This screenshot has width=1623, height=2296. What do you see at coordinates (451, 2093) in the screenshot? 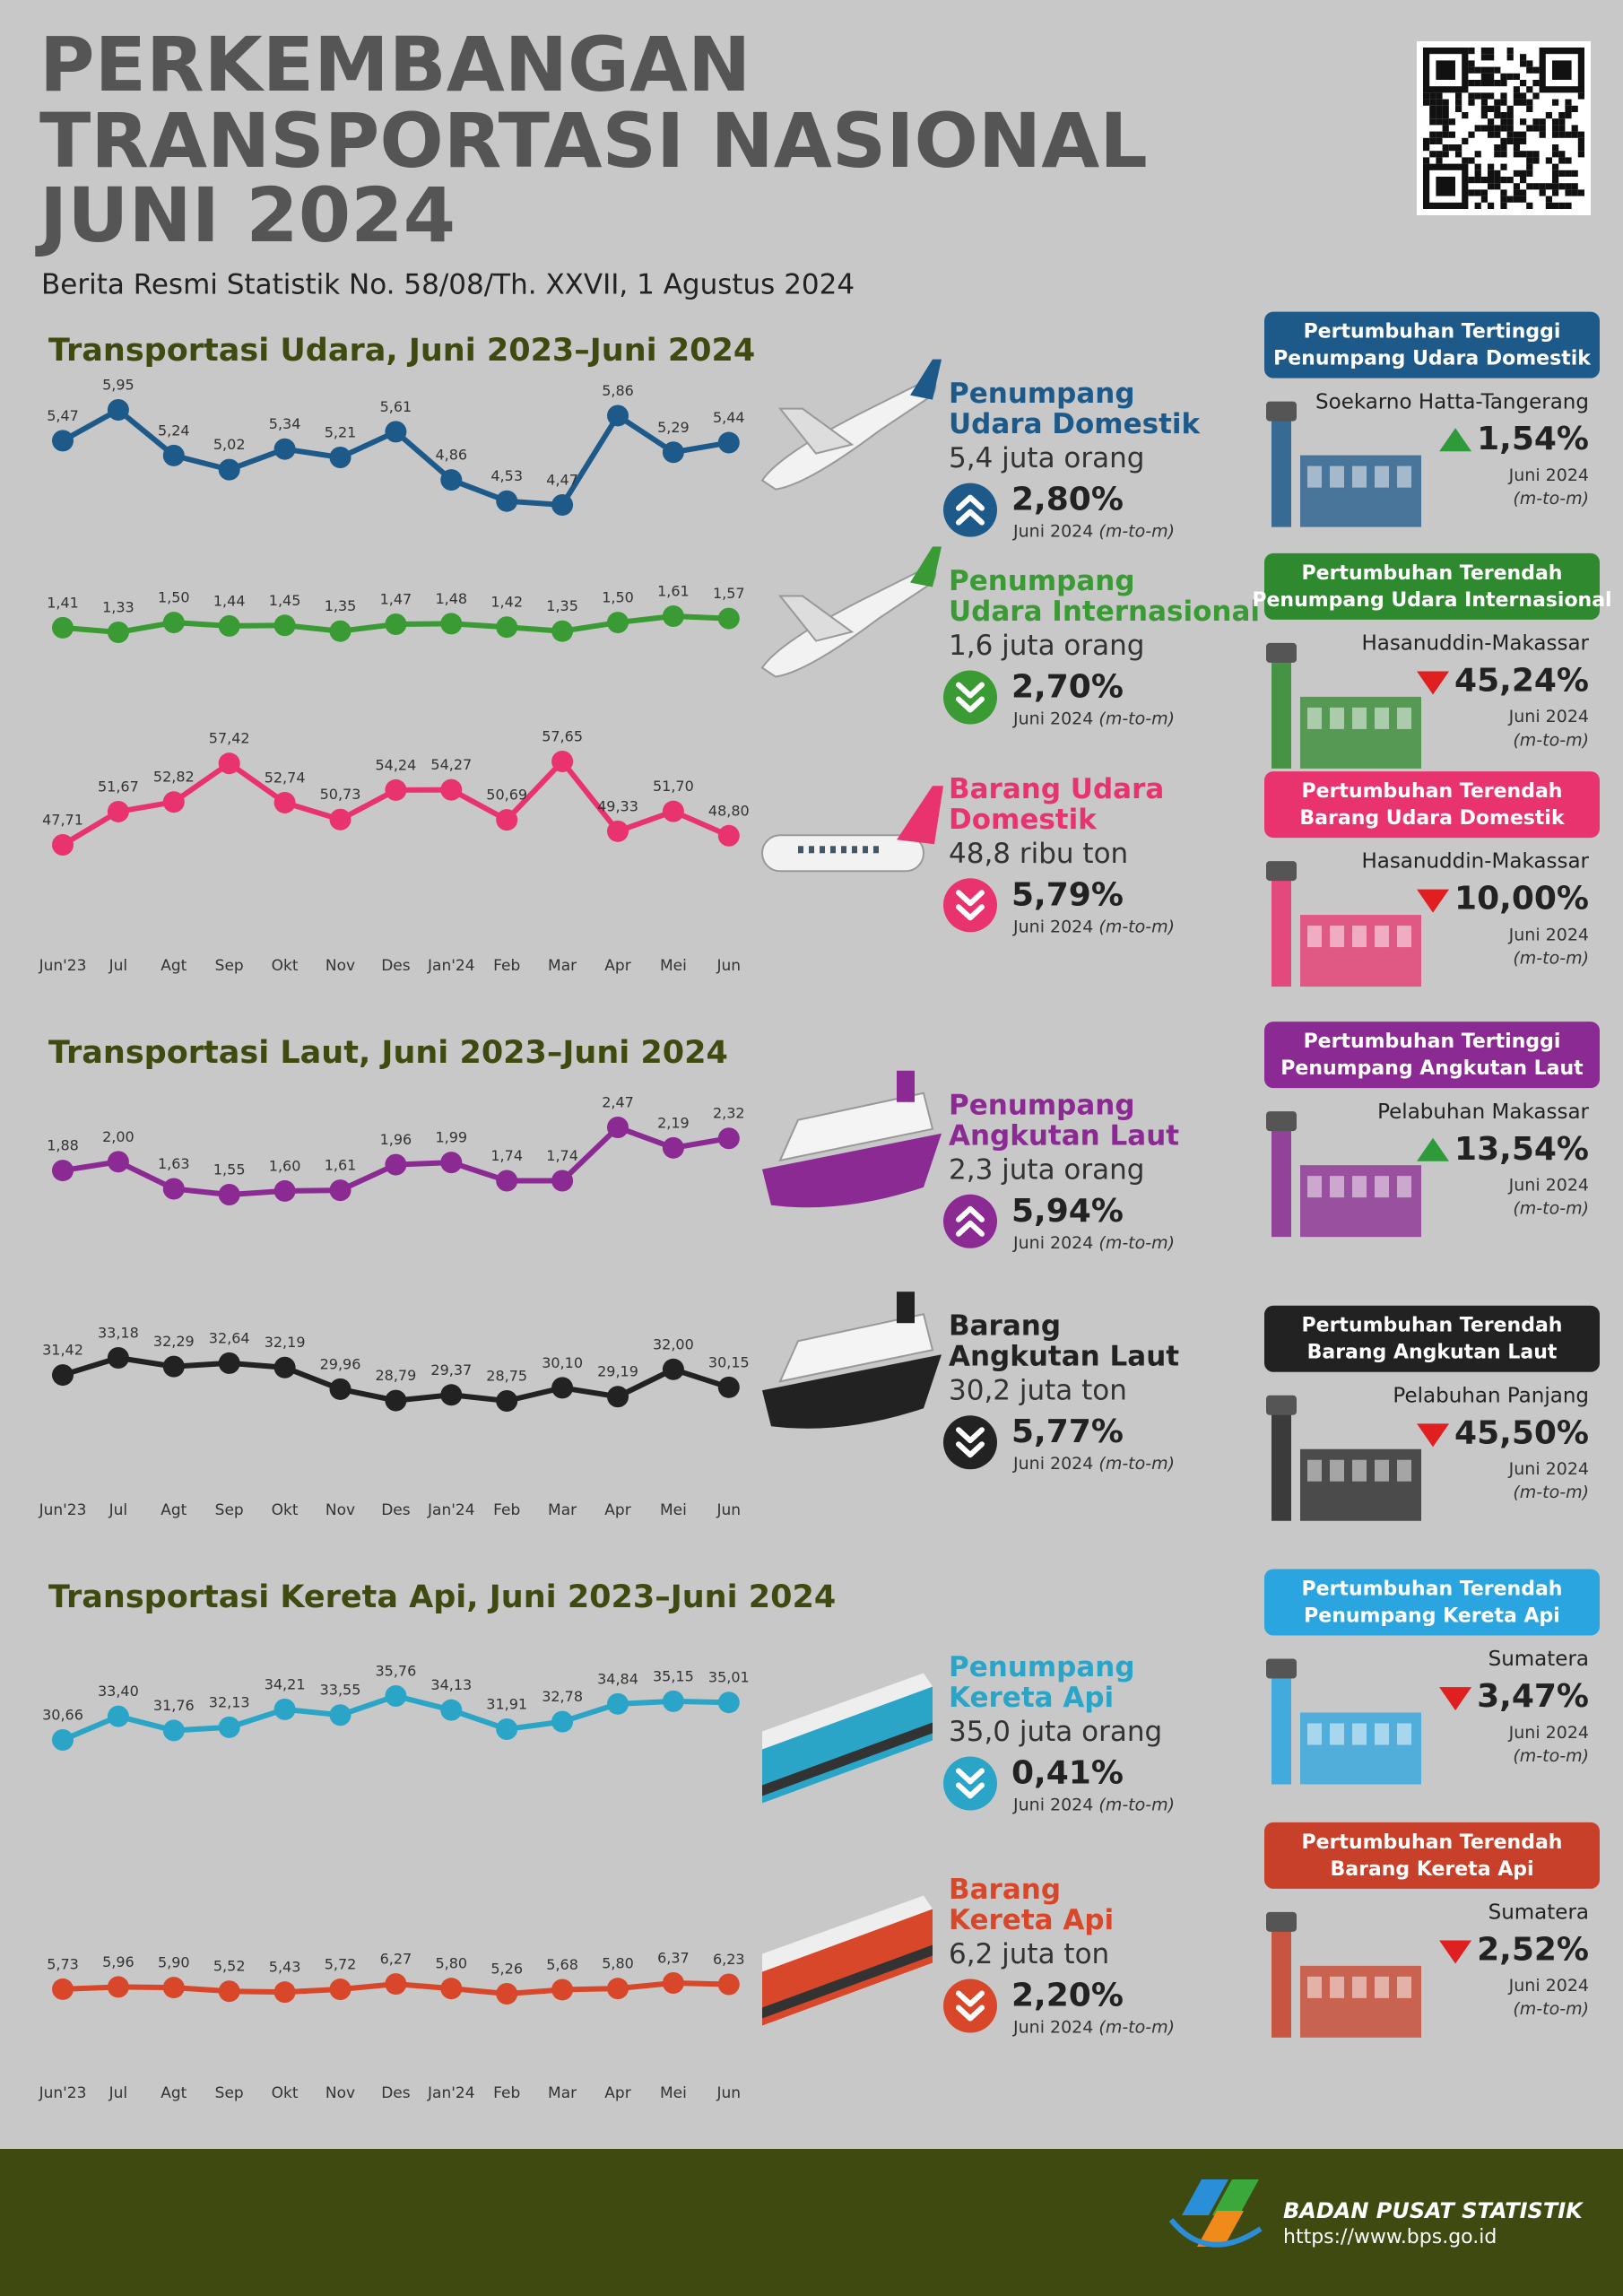
I see `x-tick-label: Jan'24` at bounding box center [451, 2093].